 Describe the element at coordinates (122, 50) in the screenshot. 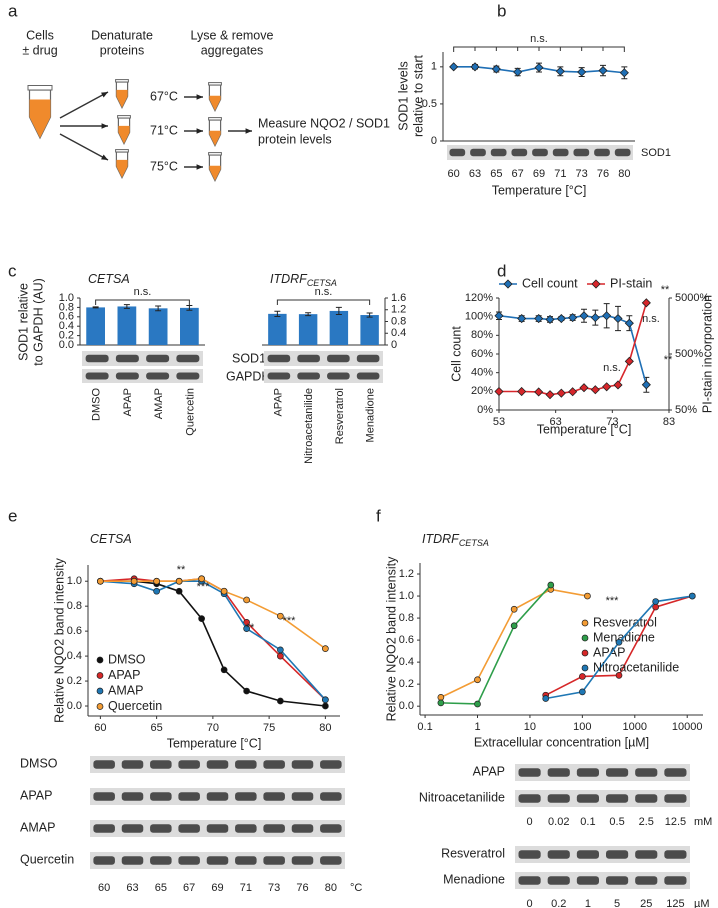

I see `step-label: proteins` at that location.